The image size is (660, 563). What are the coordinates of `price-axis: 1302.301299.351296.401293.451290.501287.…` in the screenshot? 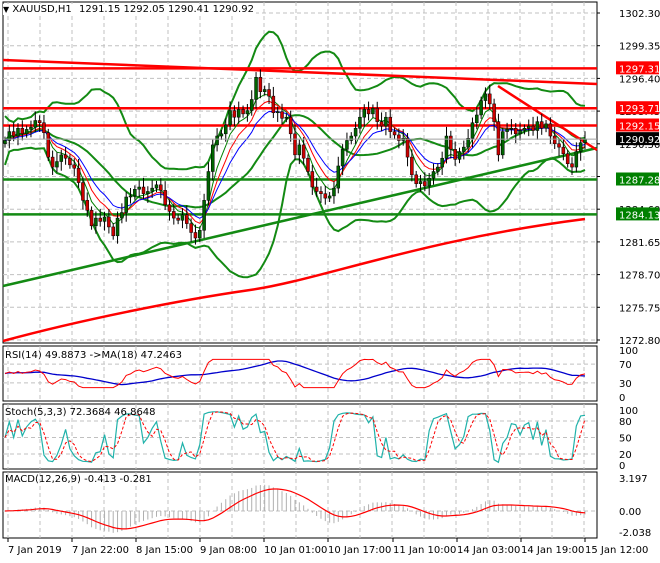 It's located at (628, 178).